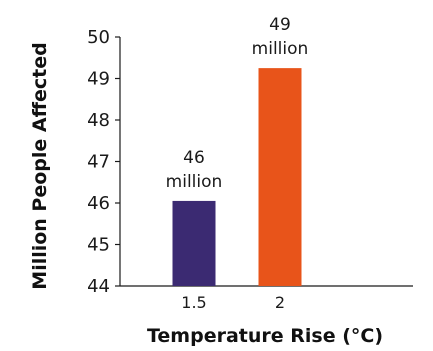 This screenshot has width=433, height=351. I want to click on y-axis-title: Million People Affected, so click(40, 165).